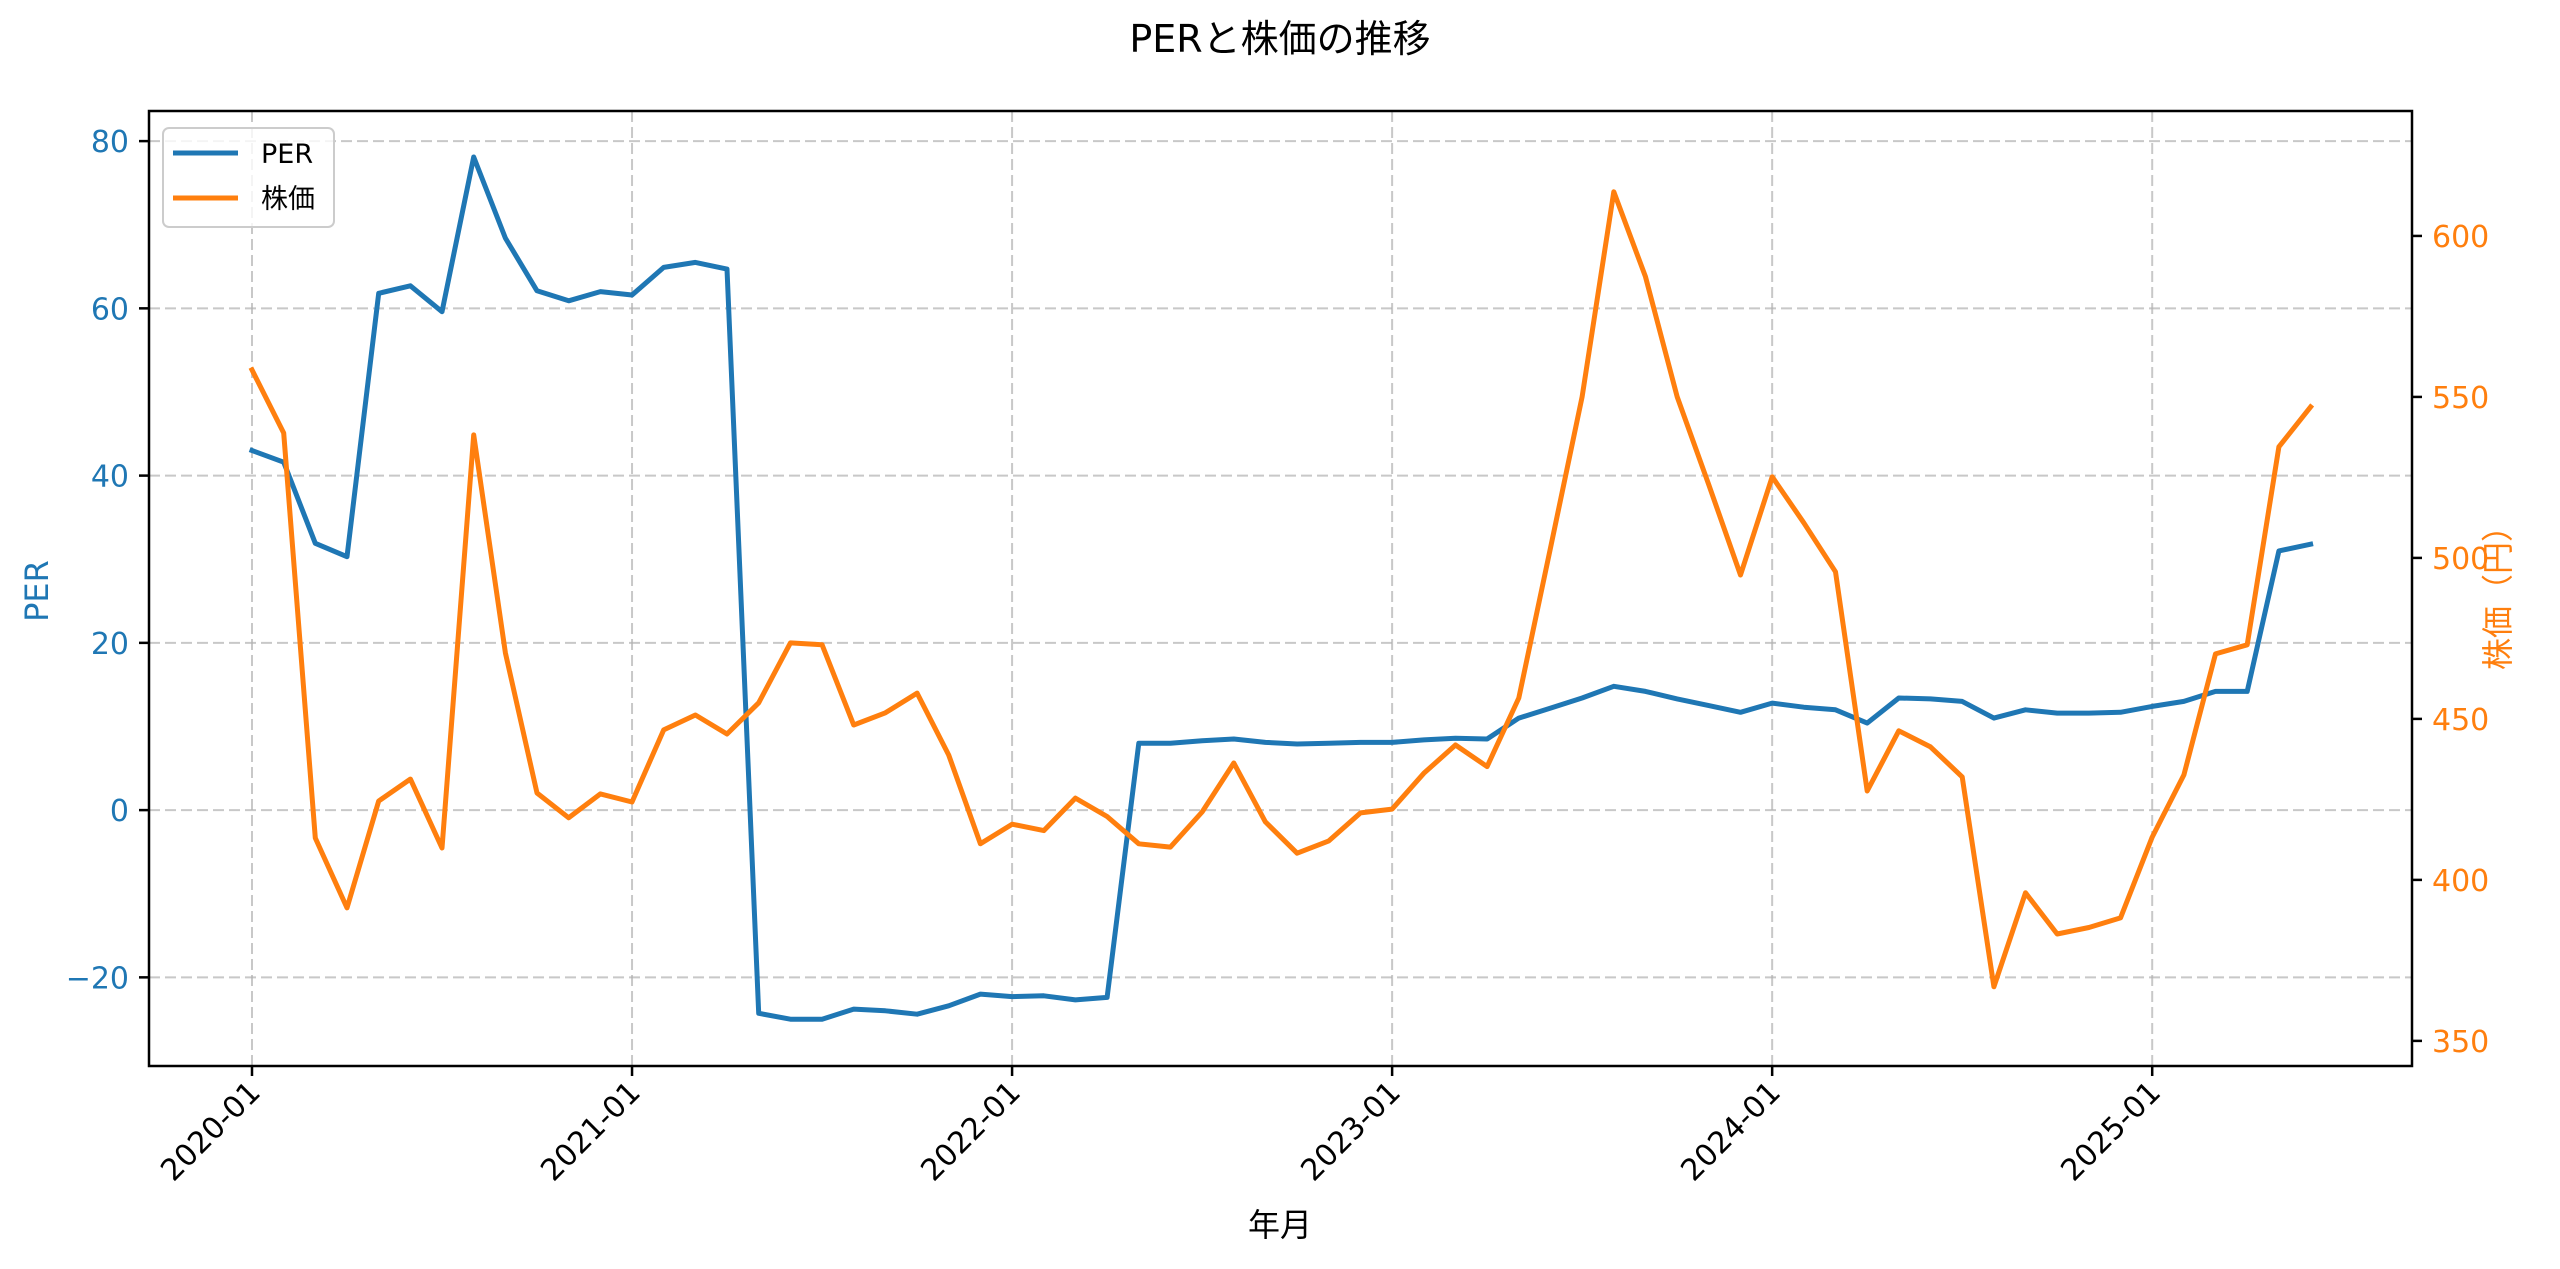 The height and width of the screenshot is (1269, 2560). What do you see at coordinates (110, 142) in the screenshot?
I see `y-tick-label-left: 80` at bounding box center [110, 142].